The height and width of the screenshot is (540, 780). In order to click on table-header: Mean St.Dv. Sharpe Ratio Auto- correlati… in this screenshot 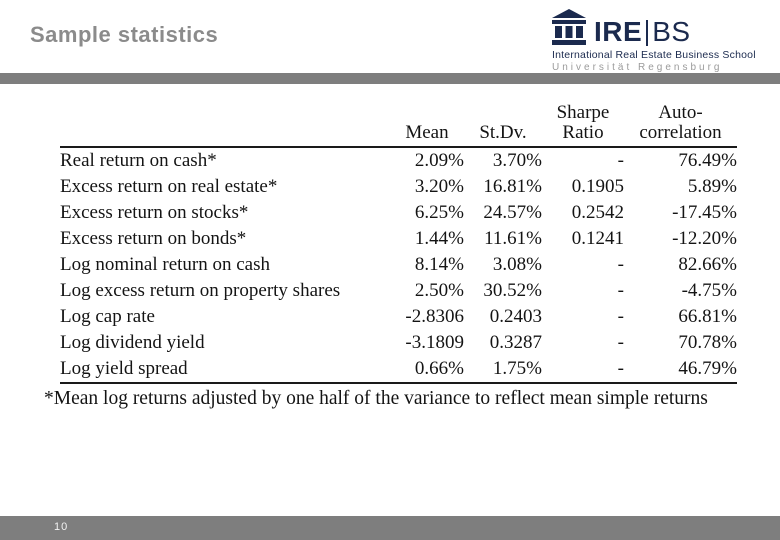, I will do `click(398, 120)`.